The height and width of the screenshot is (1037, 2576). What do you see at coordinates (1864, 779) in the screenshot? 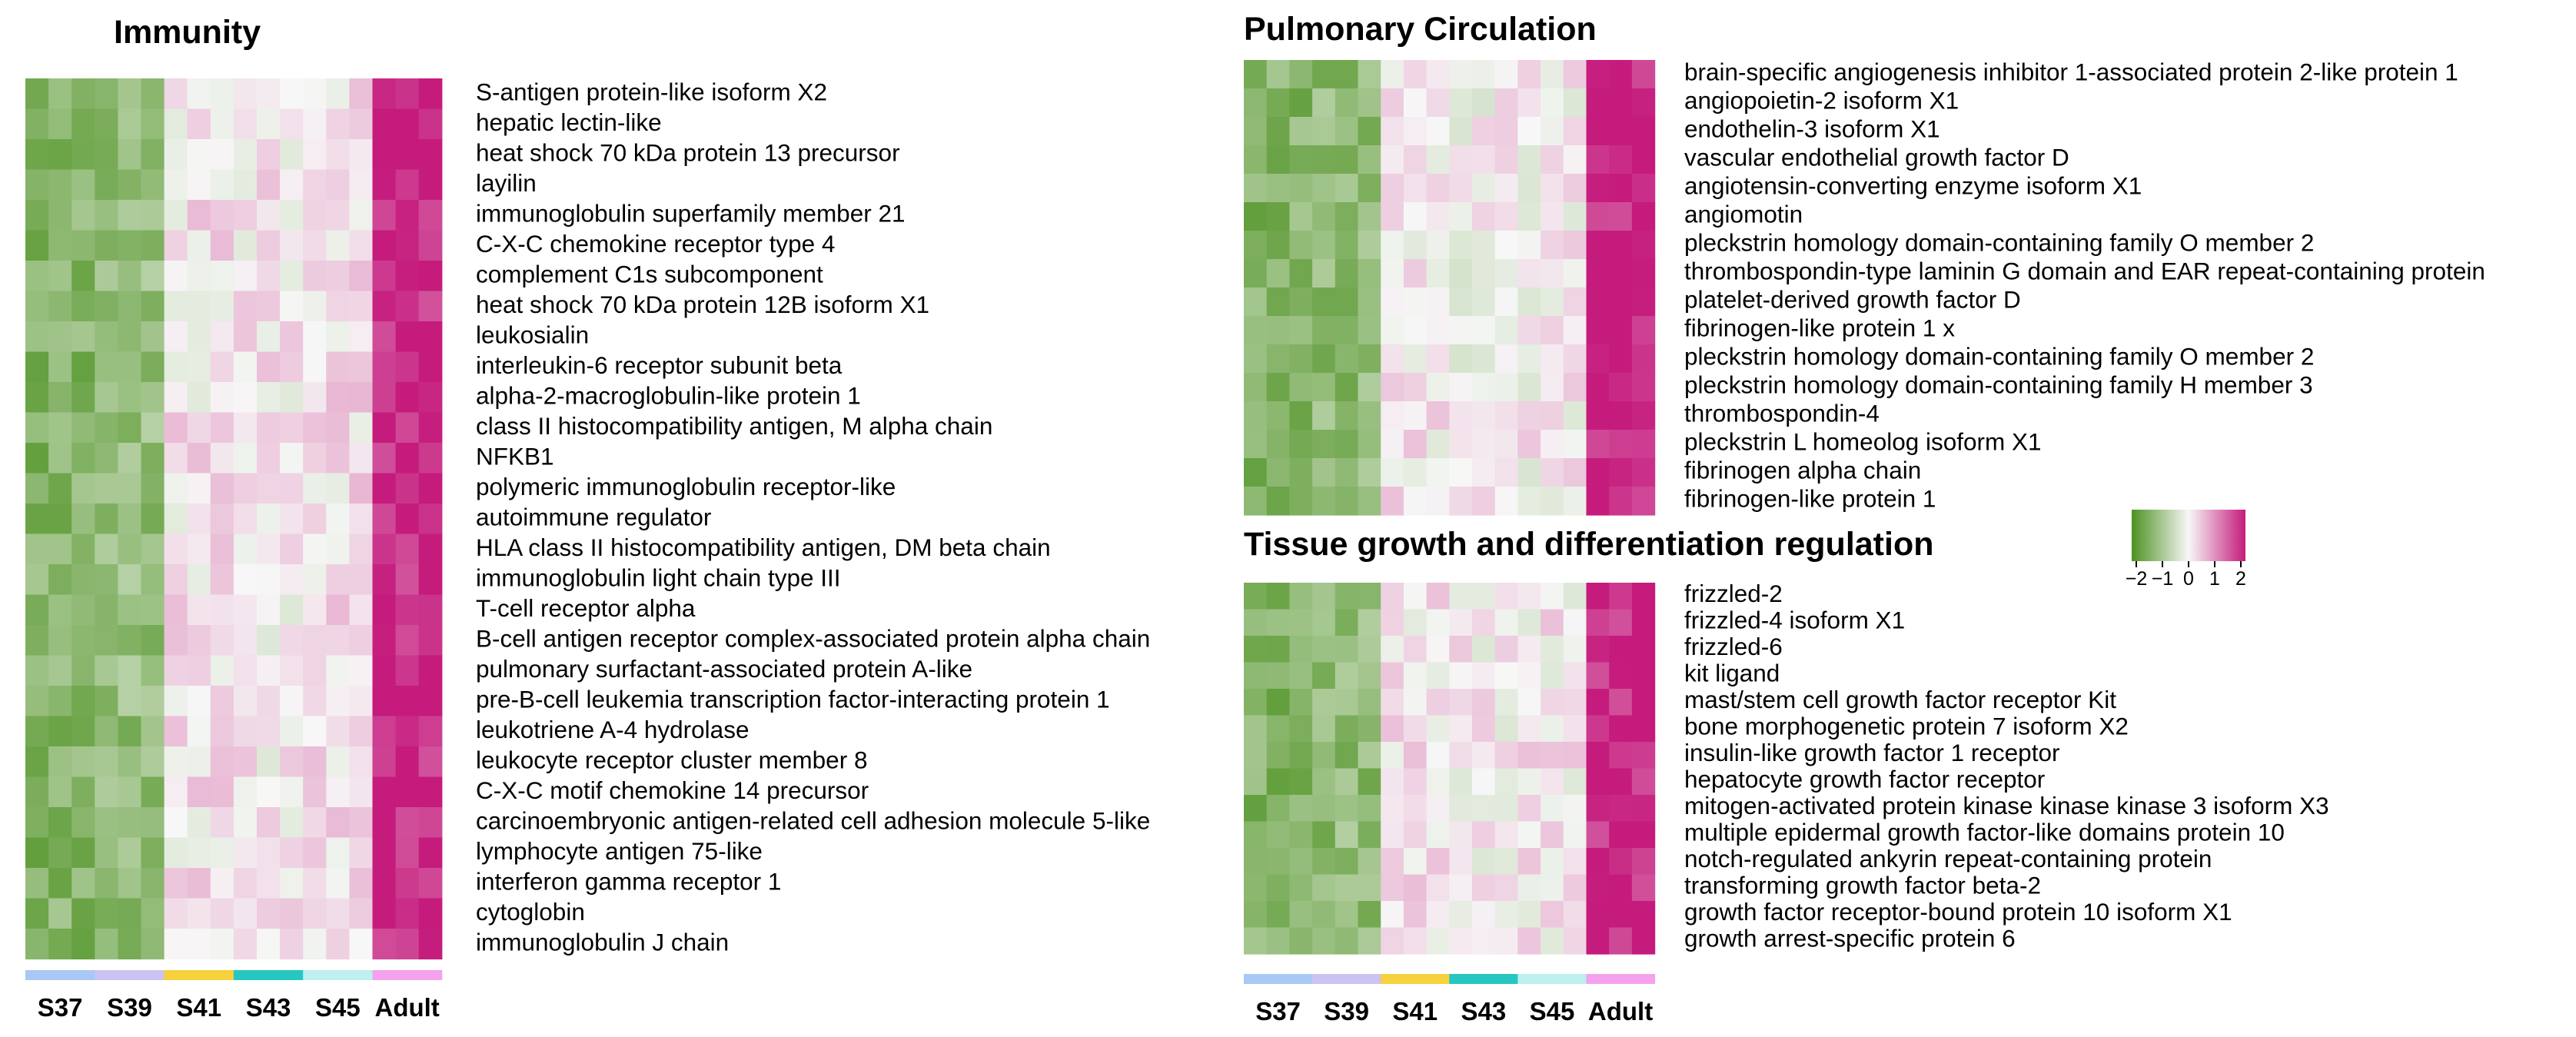
I see `gene-label: hepatocyte growth factor receptor` at bounding box center [1864, 779].